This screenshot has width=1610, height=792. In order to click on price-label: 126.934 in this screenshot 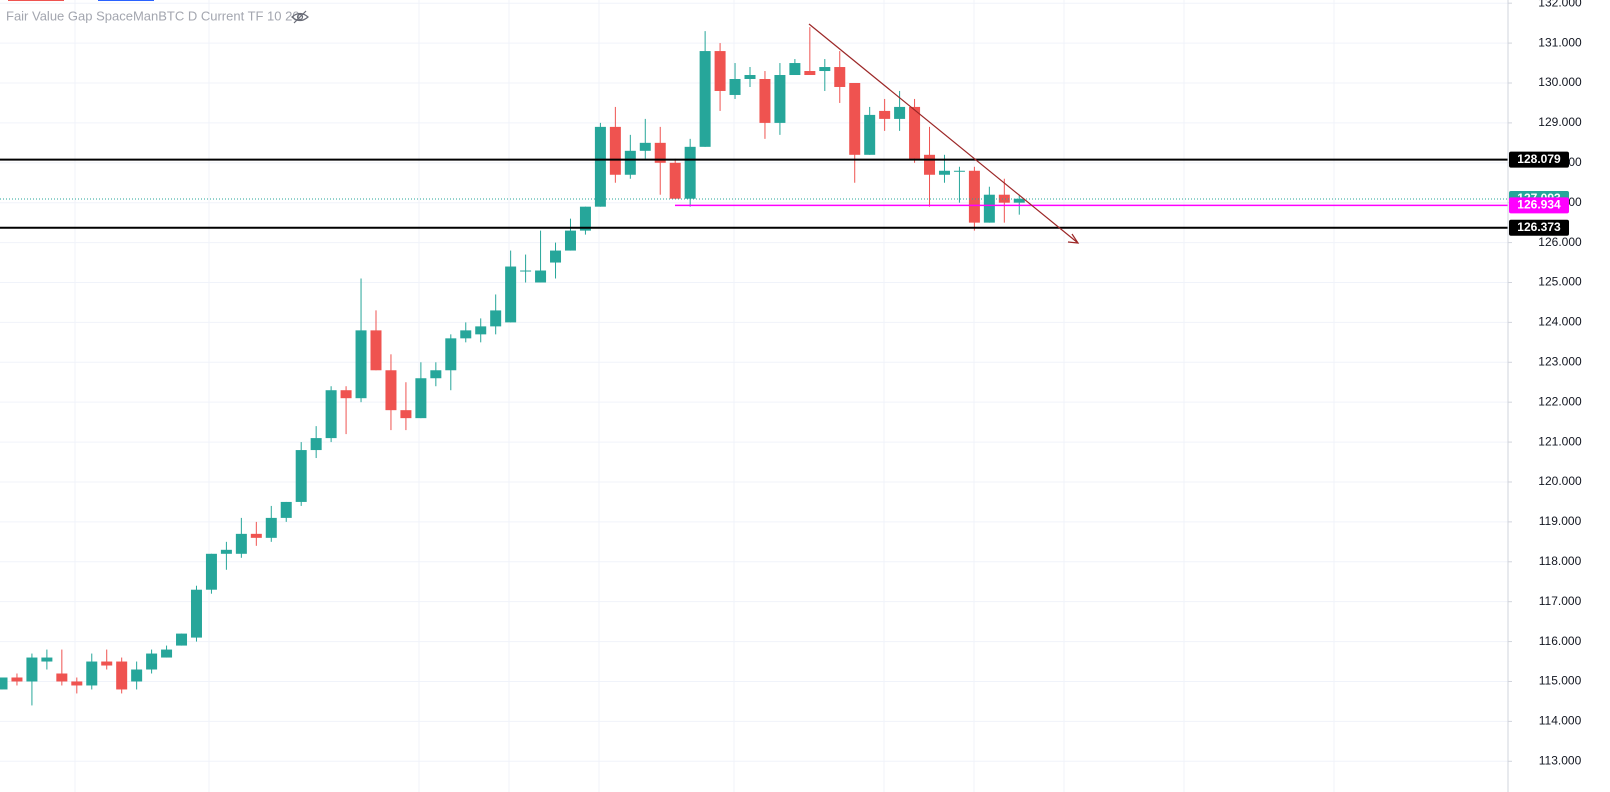, I will do `click(1539, 204)`.